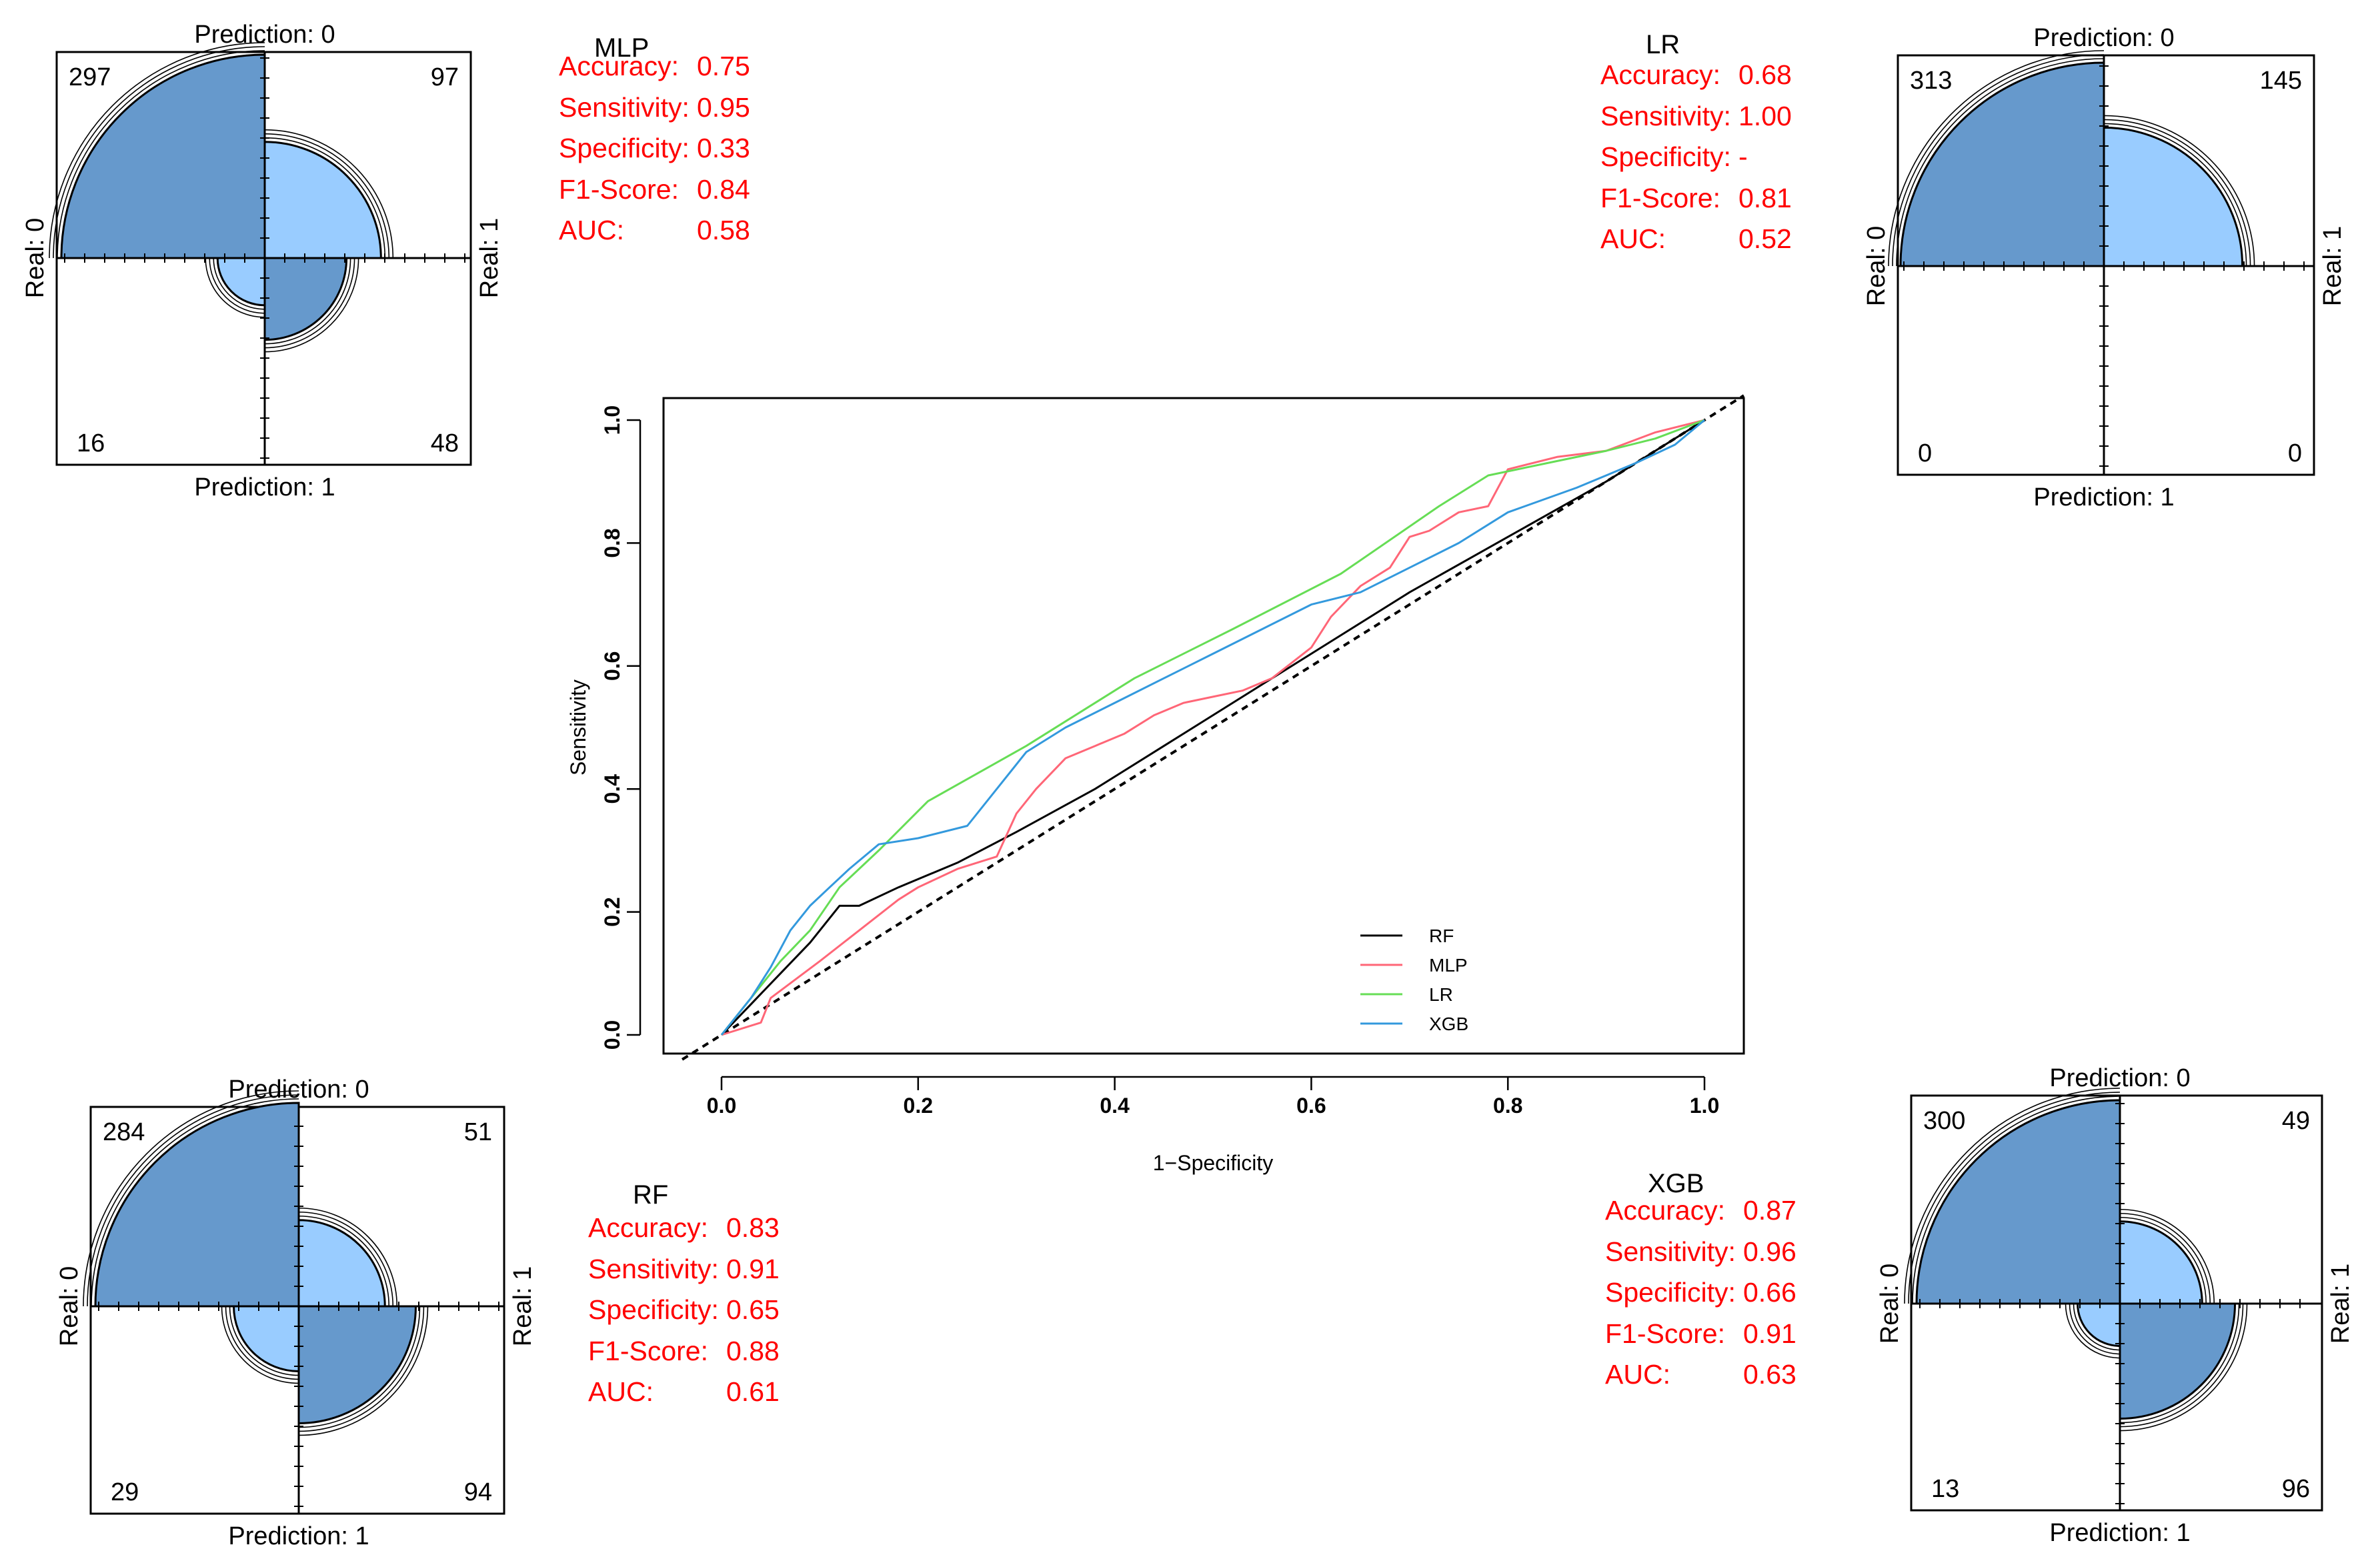 Image resolution: width=2380 pixels, height=1565 pixels. I want to click on y-axis-title: Sensitivity, so click(578, 727).